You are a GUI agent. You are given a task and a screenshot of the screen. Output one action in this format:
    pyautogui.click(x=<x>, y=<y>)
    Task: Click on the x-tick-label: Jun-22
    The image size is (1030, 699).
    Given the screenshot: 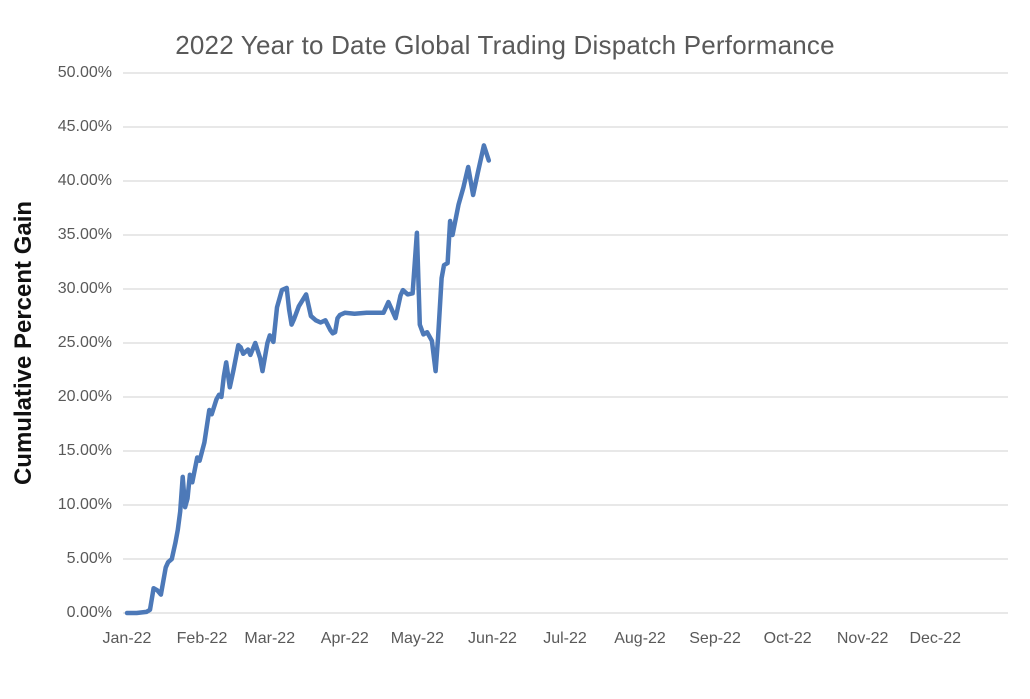 What is the action you would take?
    pyautogui.click(x=492, y=638)
    